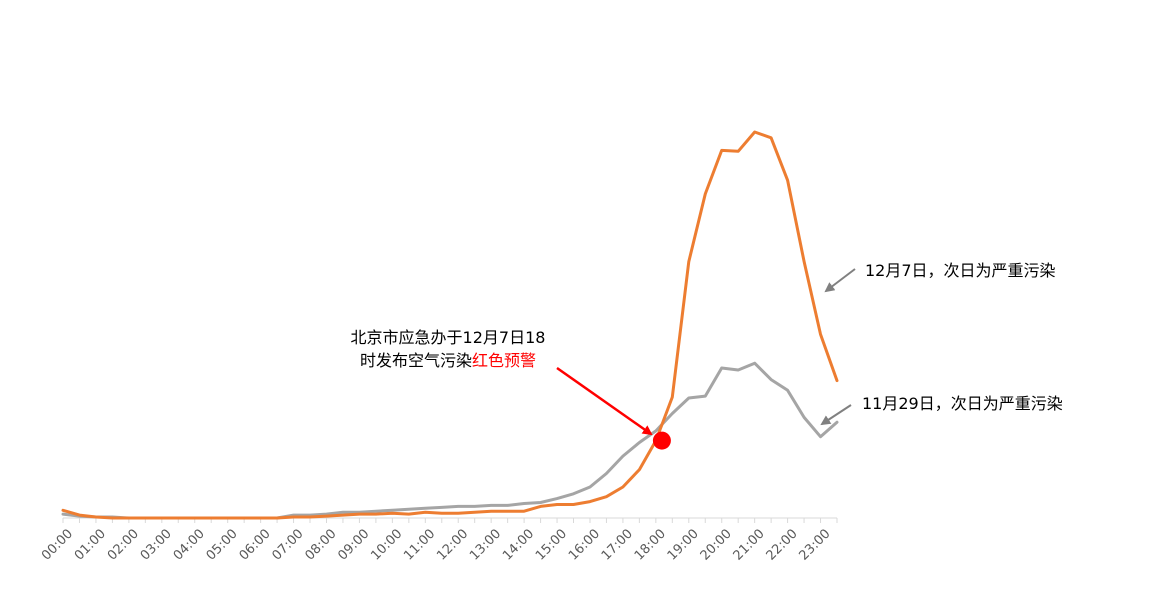 The width and height of the screenshot is (1149, 615). I want to click on x-tick-label: 16:00, so click(584, 544).